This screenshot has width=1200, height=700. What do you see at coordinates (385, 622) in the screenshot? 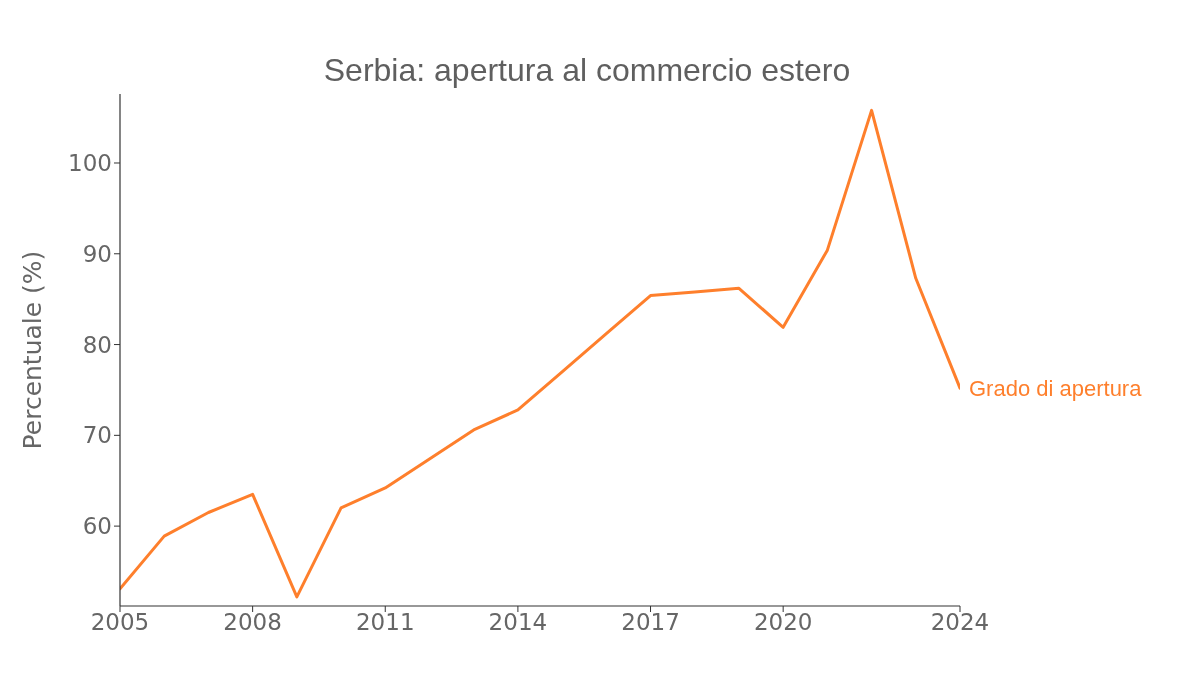
I see `x-tick-label: 2011` at bounding box center [385, 622].